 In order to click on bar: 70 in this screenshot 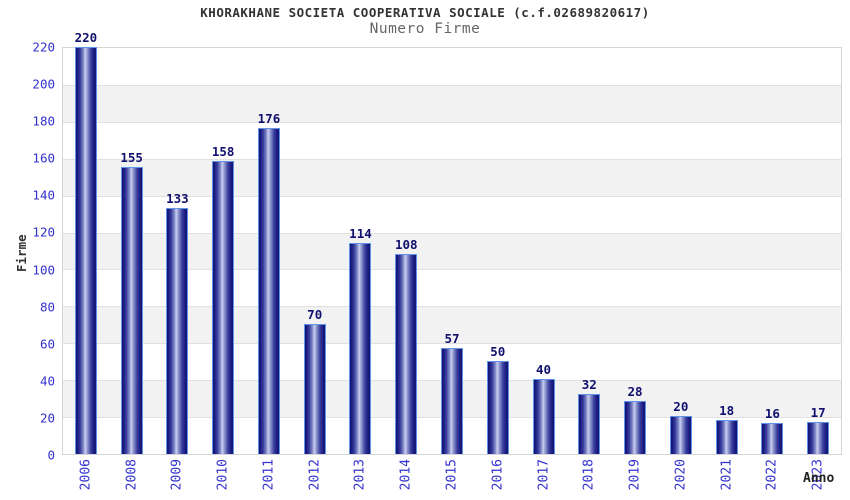, I will do `click(314, 380)`.